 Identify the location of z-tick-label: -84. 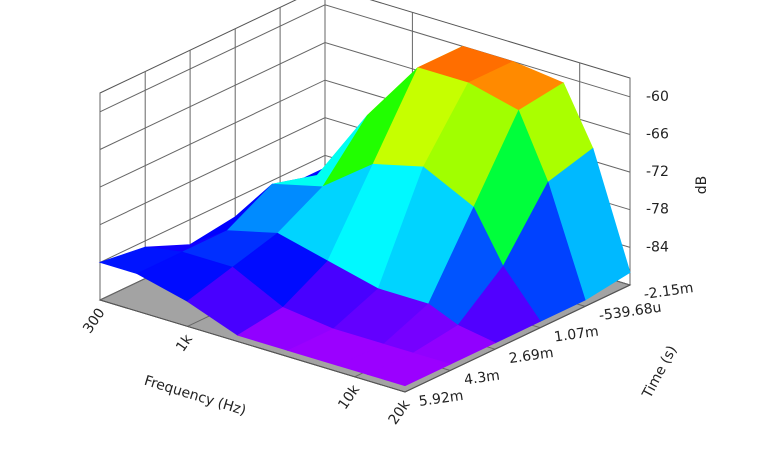
(657, 247).